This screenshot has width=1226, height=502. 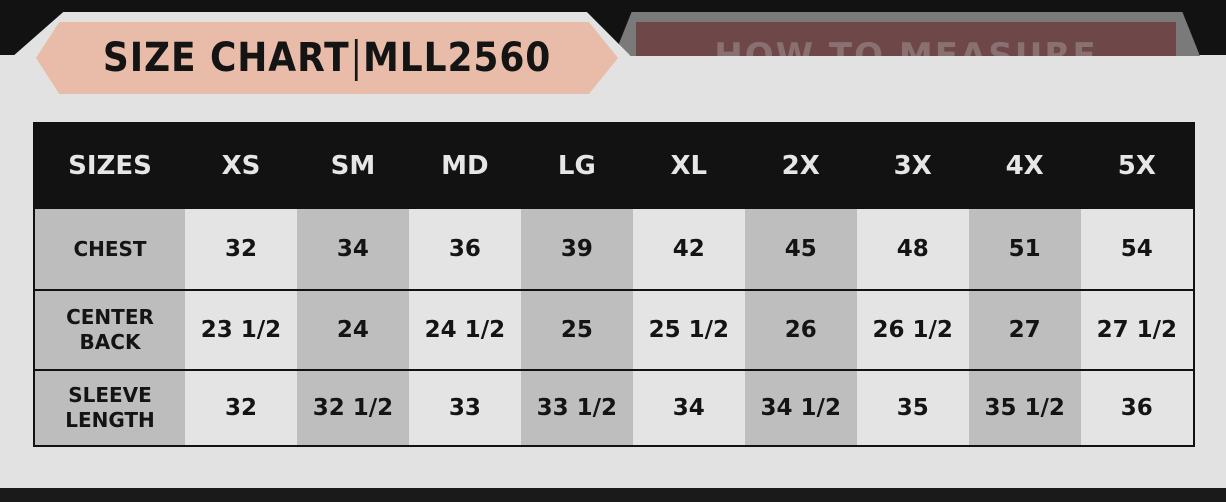 What do you see at coordinates (457, 58) in the screenshot?
I see `title-model: MLL2560` at bounding box center [457, 58].